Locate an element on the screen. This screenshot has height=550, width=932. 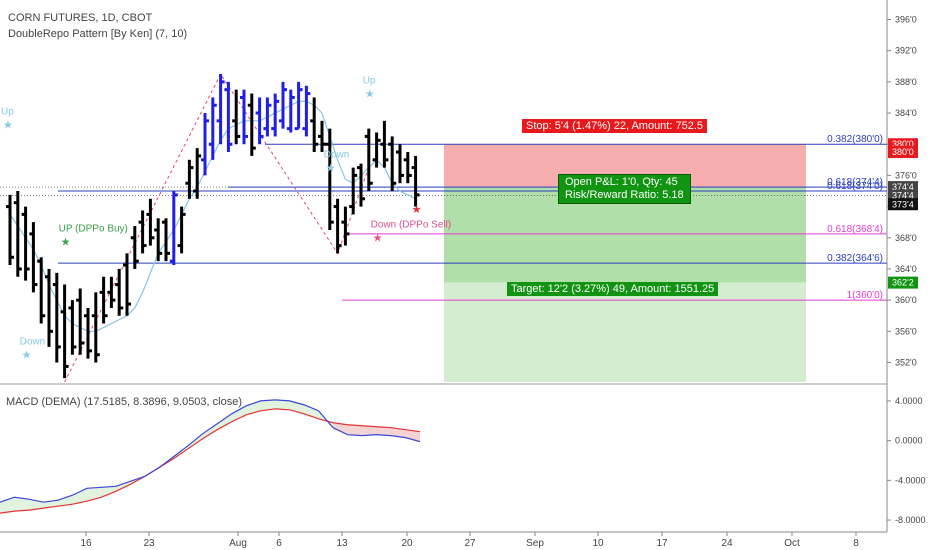
price-tag-text: 373'4 is located at coordinates (903, 204).